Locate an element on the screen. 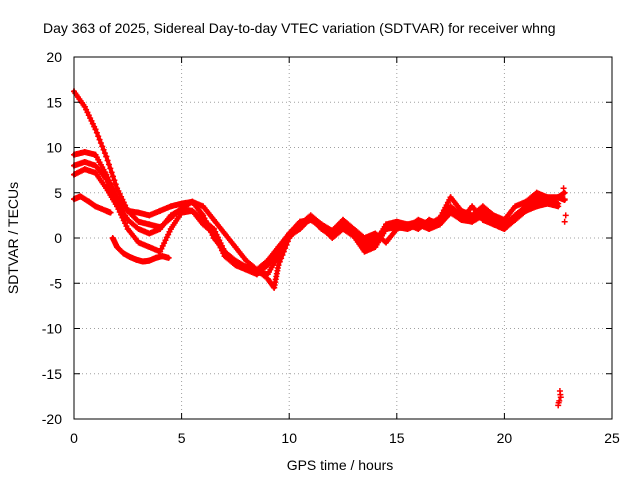 Image resolution: width=640 pixels, height=480 pixels. y-tick-label: 20 is located at coordinates (54, 57).